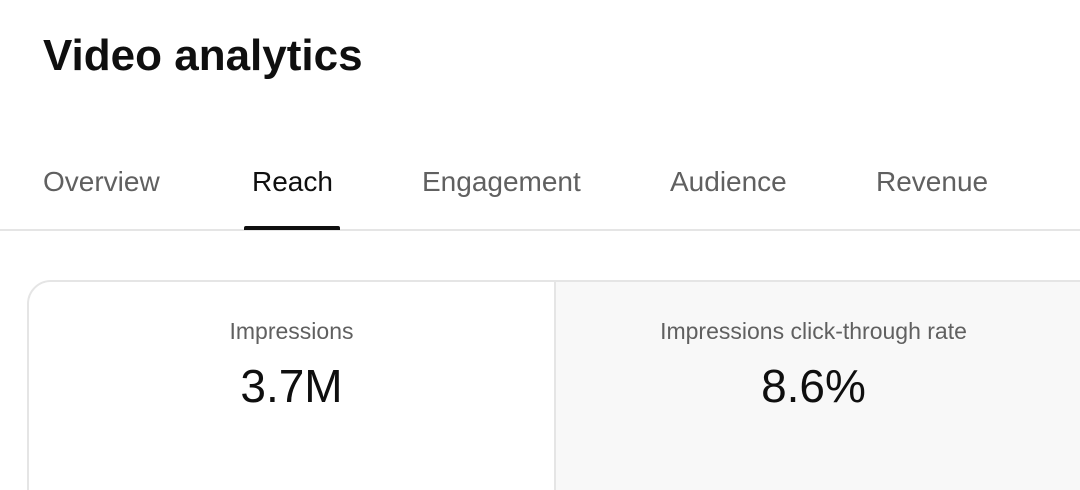  What do you see at coordinates (203, 55) in the screenshot?
I see `page-title: Video analytics` at bounding box center [203, 55].